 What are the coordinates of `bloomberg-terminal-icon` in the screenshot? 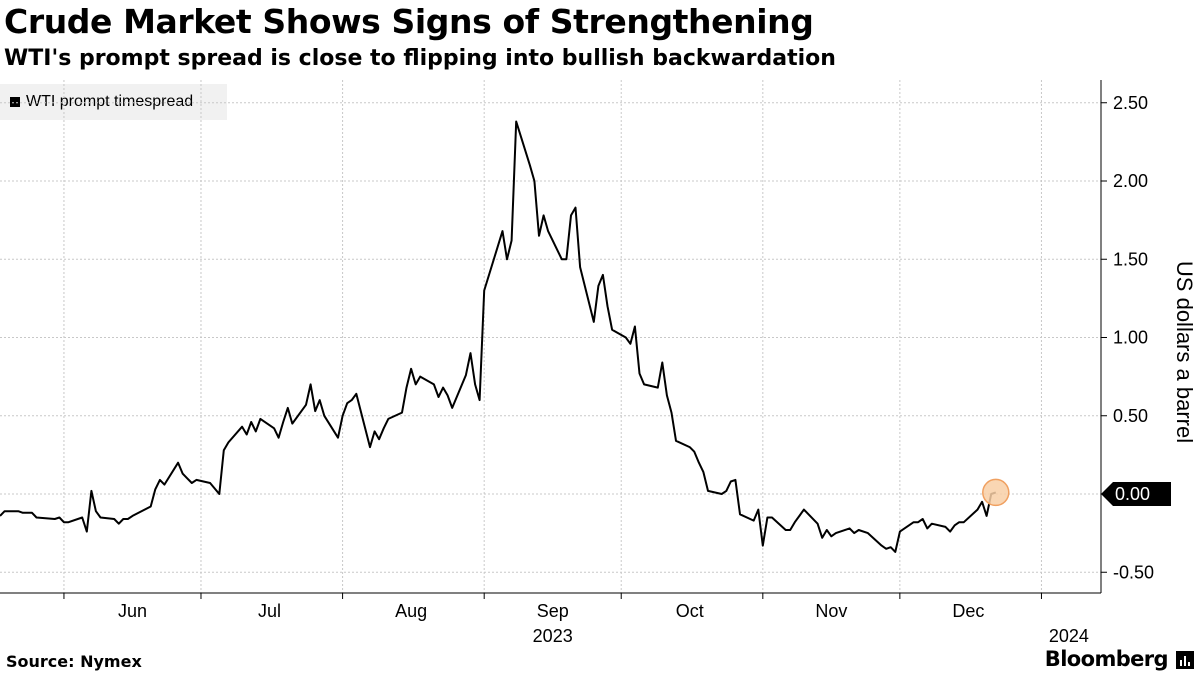 It's located at (1185, 660).